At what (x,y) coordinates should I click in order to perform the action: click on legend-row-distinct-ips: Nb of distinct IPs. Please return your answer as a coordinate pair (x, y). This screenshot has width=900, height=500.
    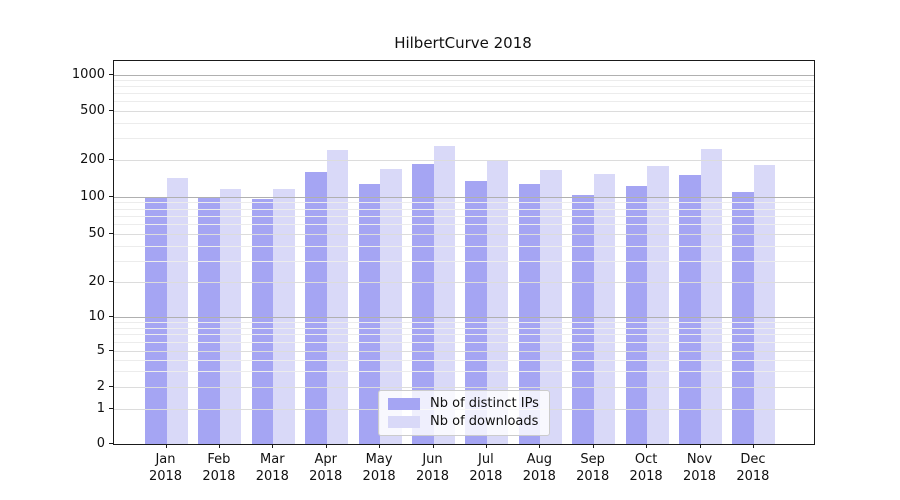
    Looking at the image, I should click on (463, 403).